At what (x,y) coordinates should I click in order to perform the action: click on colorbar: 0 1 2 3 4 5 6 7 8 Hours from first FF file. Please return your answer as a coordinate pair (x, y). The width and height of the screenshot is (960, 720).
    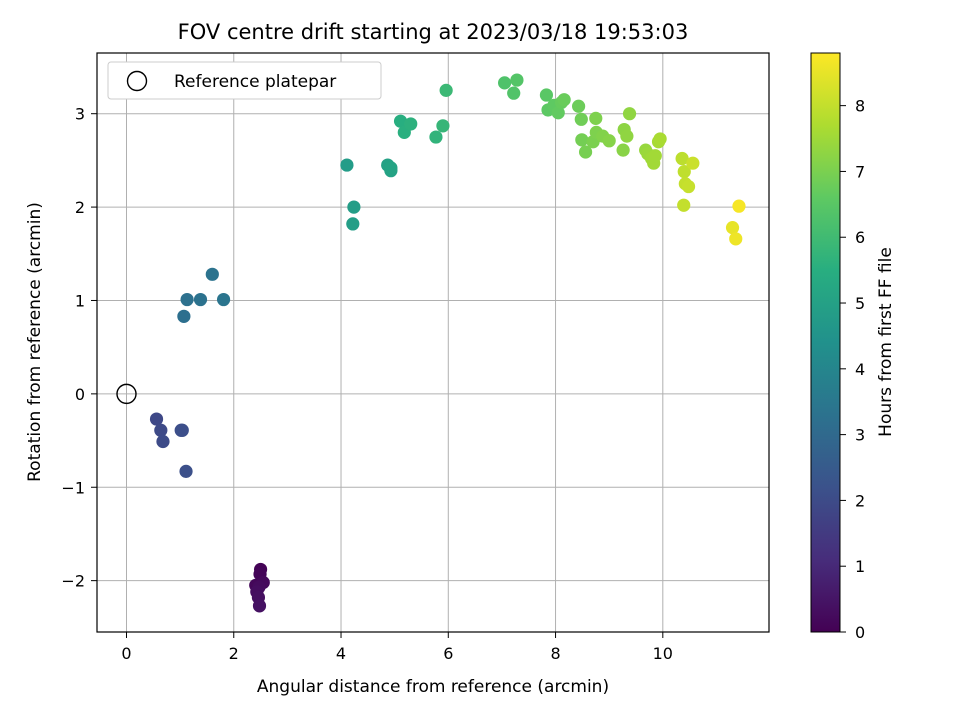
    Looking at the image, I should click on (853, 347).